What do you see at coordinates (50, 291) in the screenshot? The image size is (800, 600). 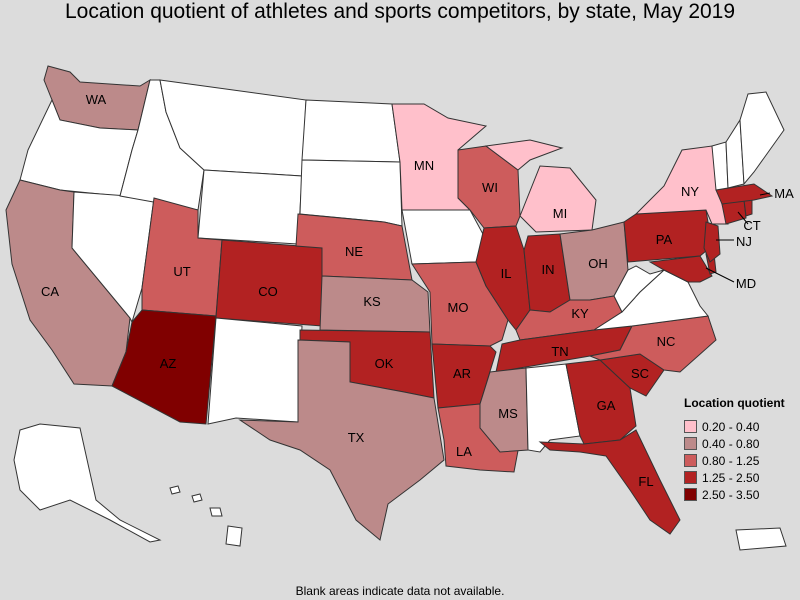 I see `label-CA: CA` at bounding box center [50, 291].